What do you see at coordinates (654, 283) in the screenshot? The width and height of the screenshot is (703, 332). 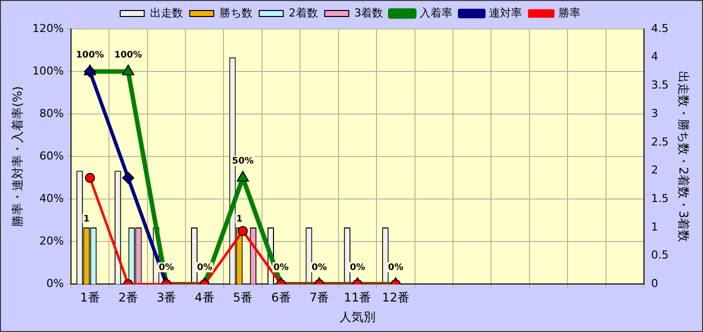 I see `y2-tick-label: 0` at bounding box center [654, 283].